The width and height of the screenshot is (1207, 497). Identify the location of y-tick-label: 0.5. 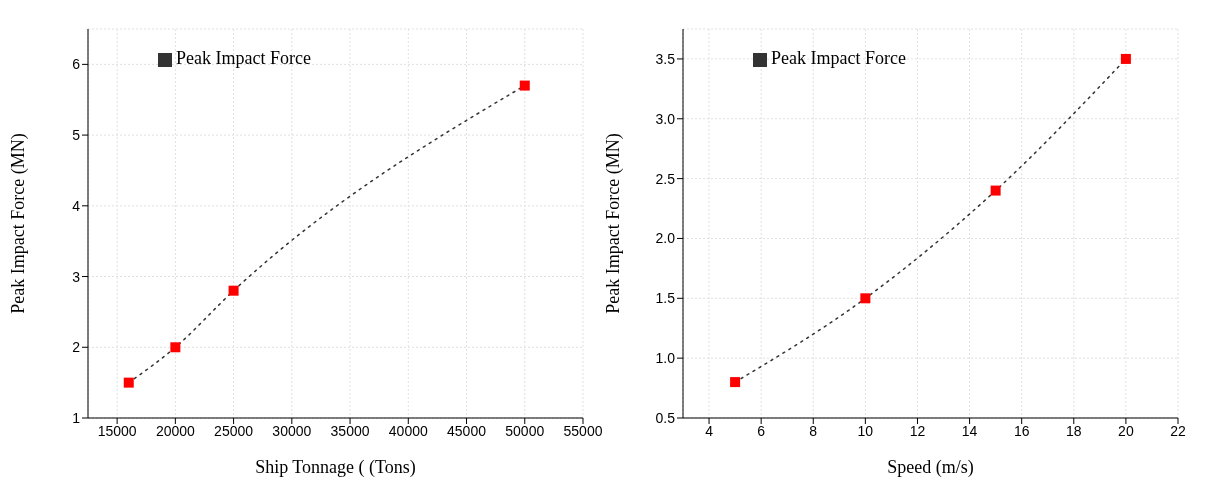
(665, 417).